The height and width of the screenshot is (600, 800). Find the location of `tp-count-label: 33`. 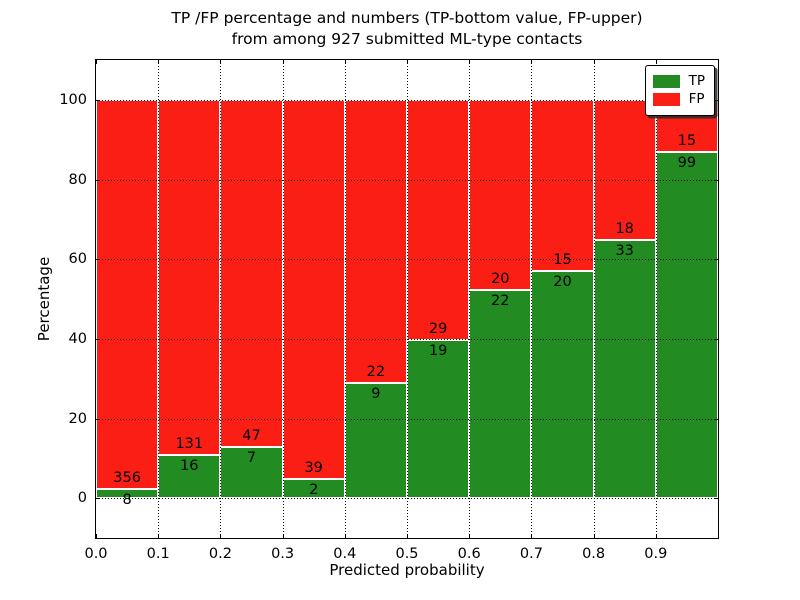

tp-count-label: 33 is located at coordinates (624, 251).